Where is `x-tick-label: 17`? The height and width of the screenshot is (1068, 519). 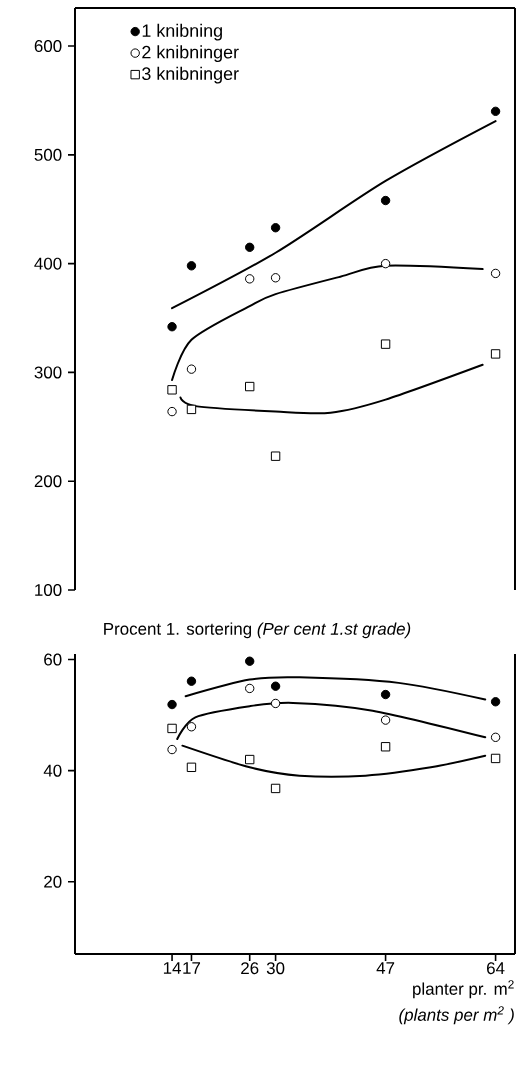 x-tick-label: 17 is located at coordinates (192, 968).